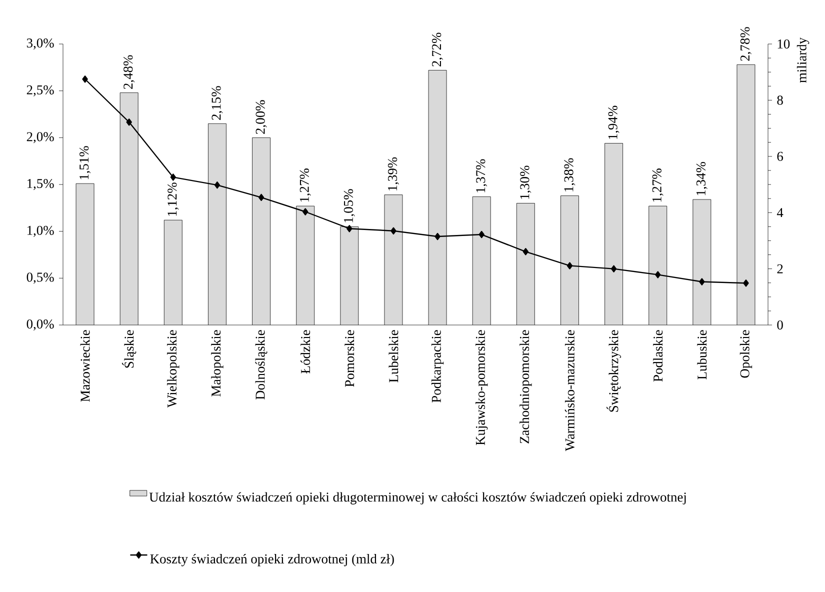 The image size is (825, 592). I want to click on y-tick-label: 2,5%, so click(40, 90).